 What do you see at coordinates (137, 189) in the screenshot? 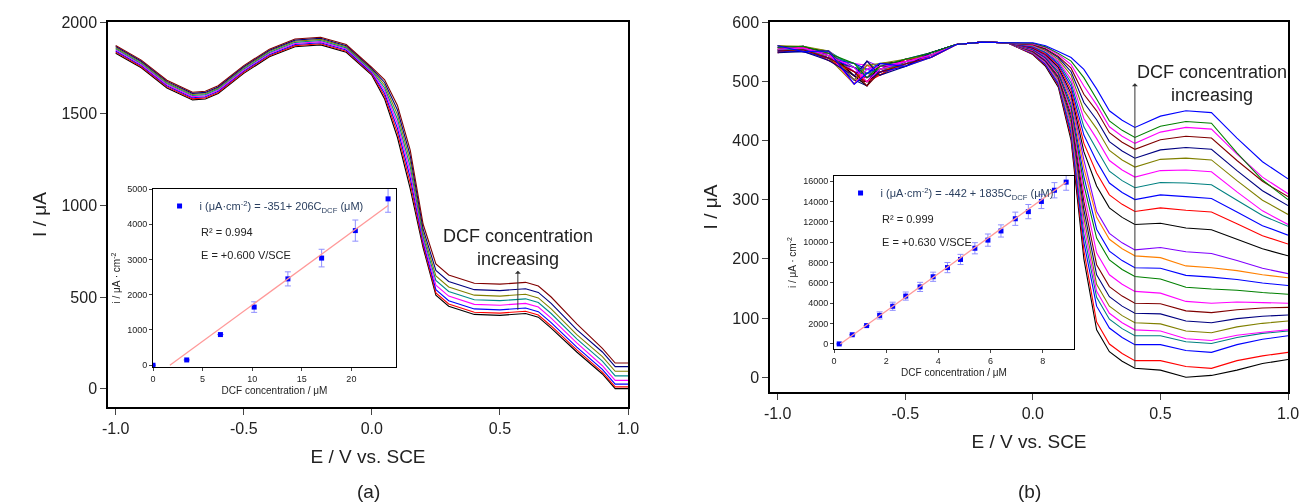
I see `y-tick-label: 5000` at bounding box center [137, 189].